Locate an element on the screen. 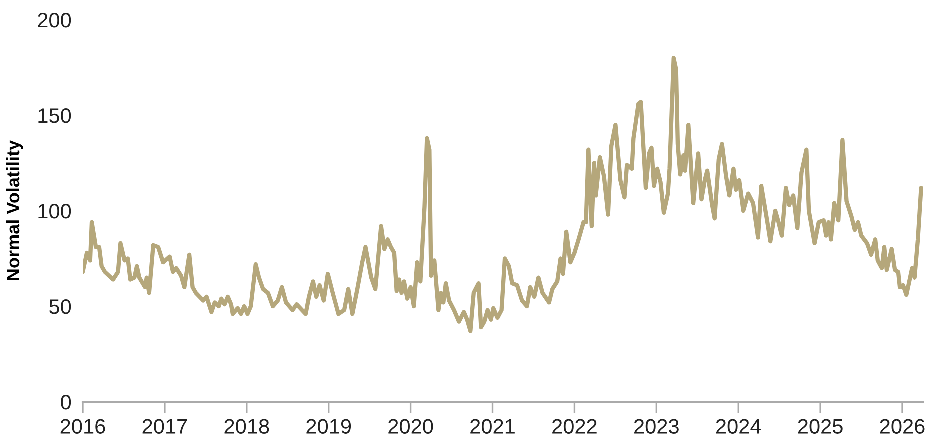 This screenshot has height=440, width=933. y-tick-label: 50 is located at coordinates (61, 307).